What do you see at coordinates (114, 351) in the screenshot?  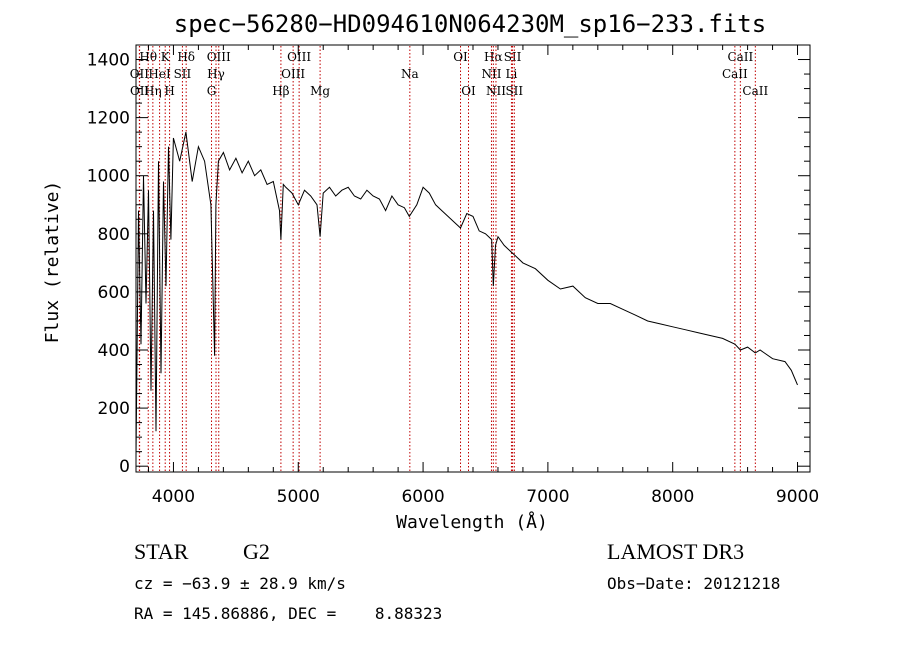 I see `y-tick-label: 400` at bounding box center [114, 351].